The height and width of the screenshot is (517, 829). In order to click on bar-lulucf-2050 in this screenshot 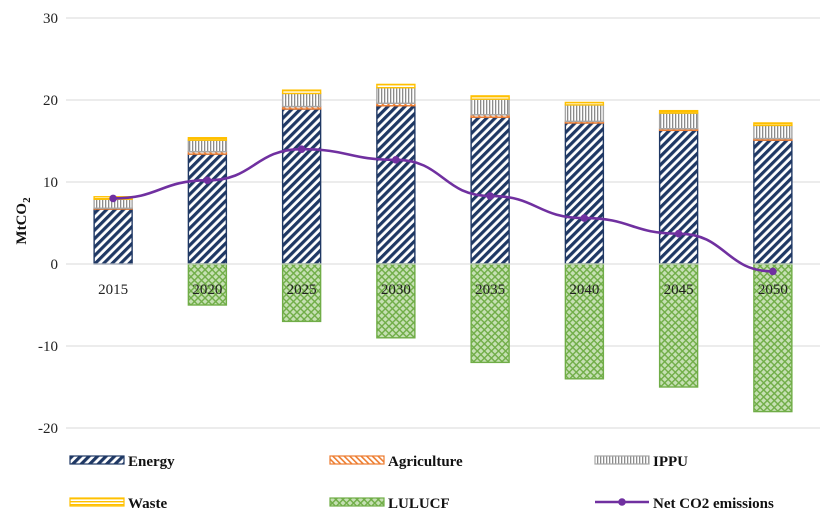, I will do `click(773, 338)`.